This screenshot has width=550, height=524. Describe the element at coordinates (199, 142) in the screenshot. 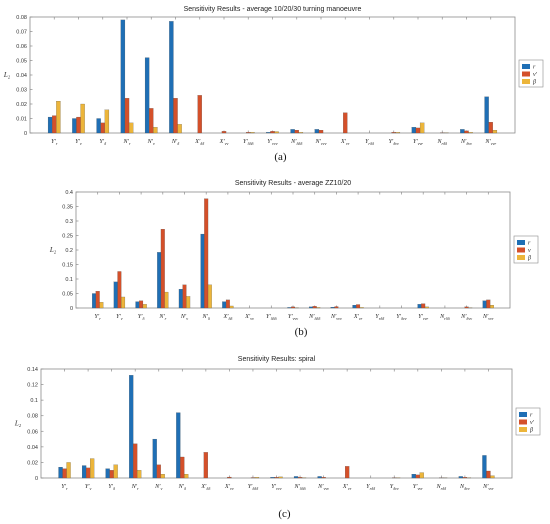

I see `x-tick-label: X′δδ` at that location.